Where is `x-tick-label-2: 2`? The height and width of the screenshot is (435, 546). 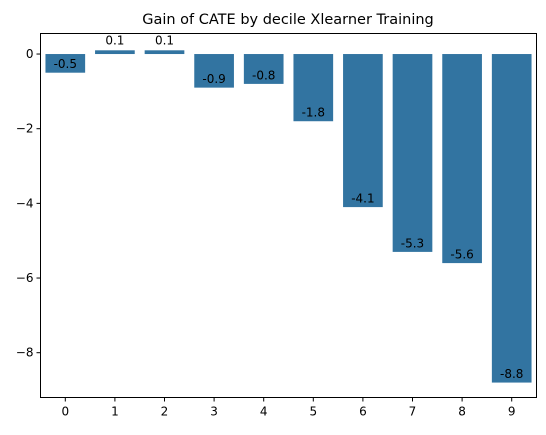 x-tick-label-2: 2 is located at coordinates (165, 412).